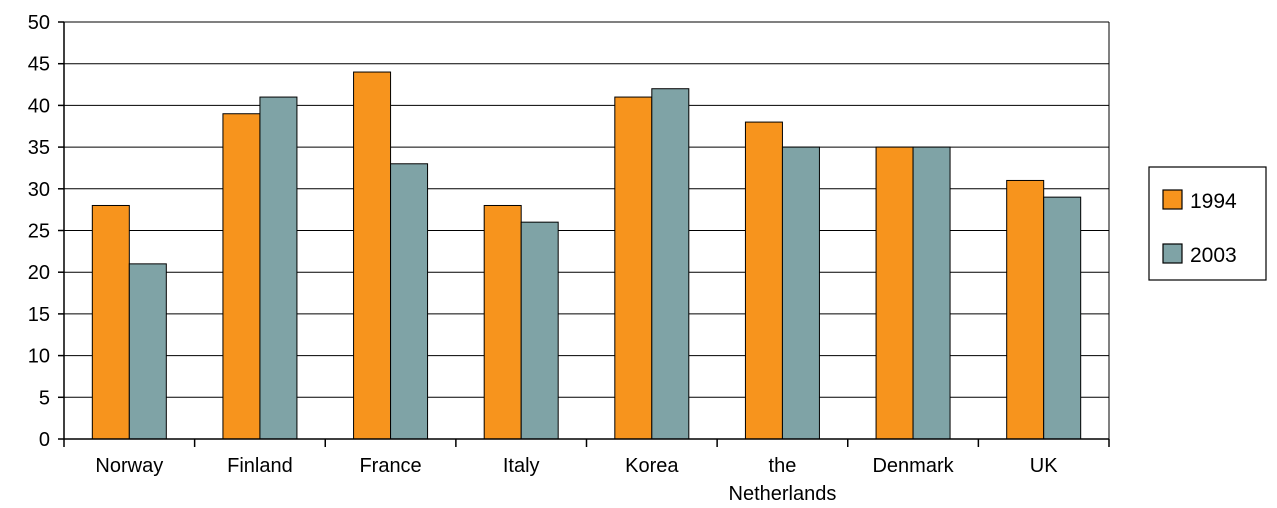 This screenshot has height=508, width=1277. I want to click on y-tick-label-50: 50, so click(39, 23).